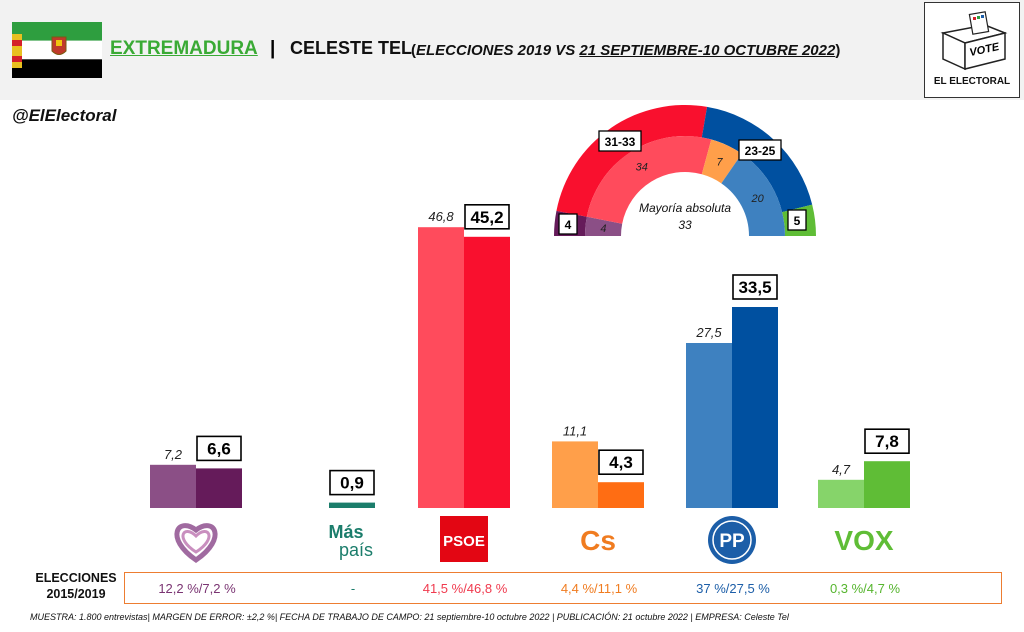  What do you see at coordinates (708, 332) in the screenshot?
I see `label-2019-pp: 27,5` at bounding box center [708, 332].